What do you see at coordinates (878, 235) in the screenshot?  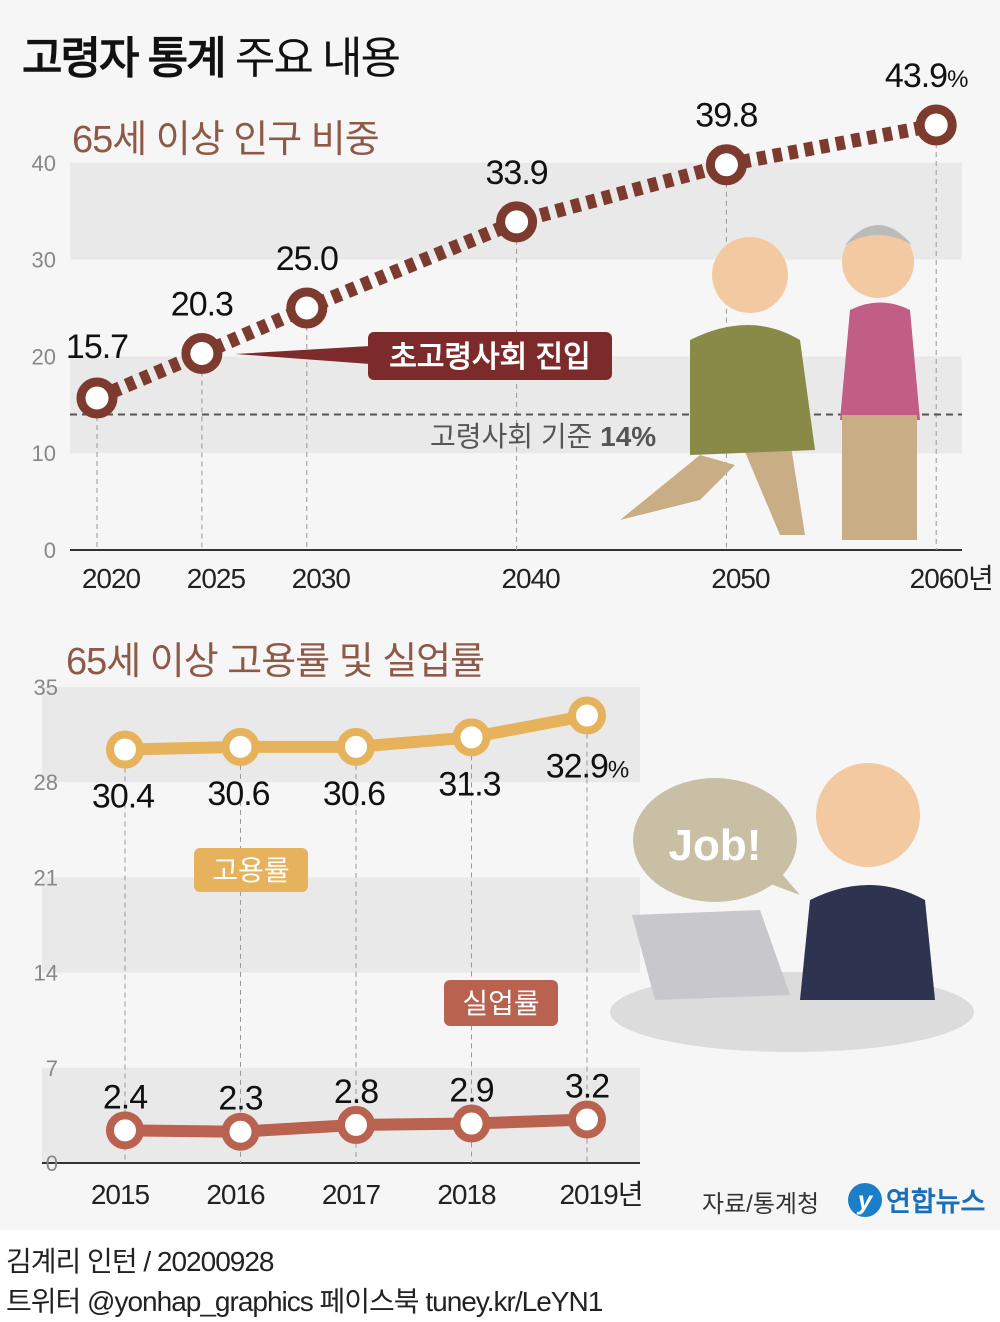 I see `woman-hair` at bounding box center [878, 235].